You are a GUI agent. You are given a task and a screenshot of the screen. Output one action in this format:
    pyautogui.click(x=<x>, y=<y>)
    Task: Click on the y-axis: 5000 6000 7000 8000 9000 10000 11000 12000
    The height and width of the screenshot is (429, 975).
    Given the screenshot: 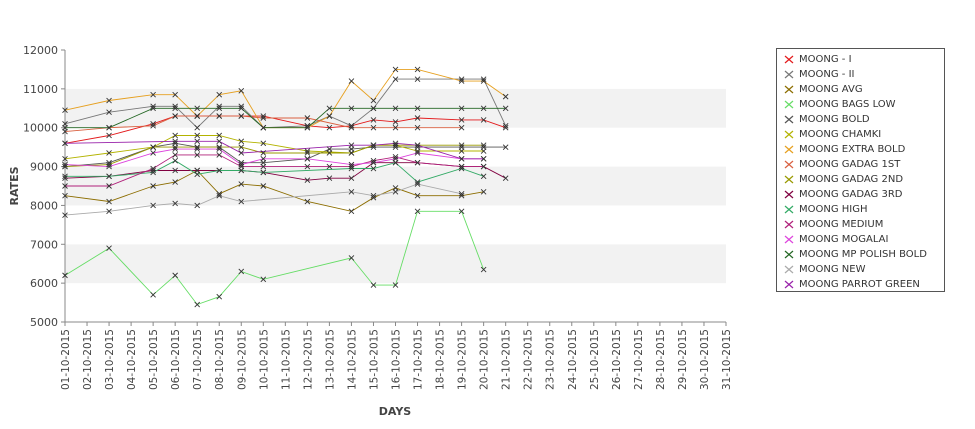 What is the action you would take?
    pyautogui.click(x=44, y=186)
    